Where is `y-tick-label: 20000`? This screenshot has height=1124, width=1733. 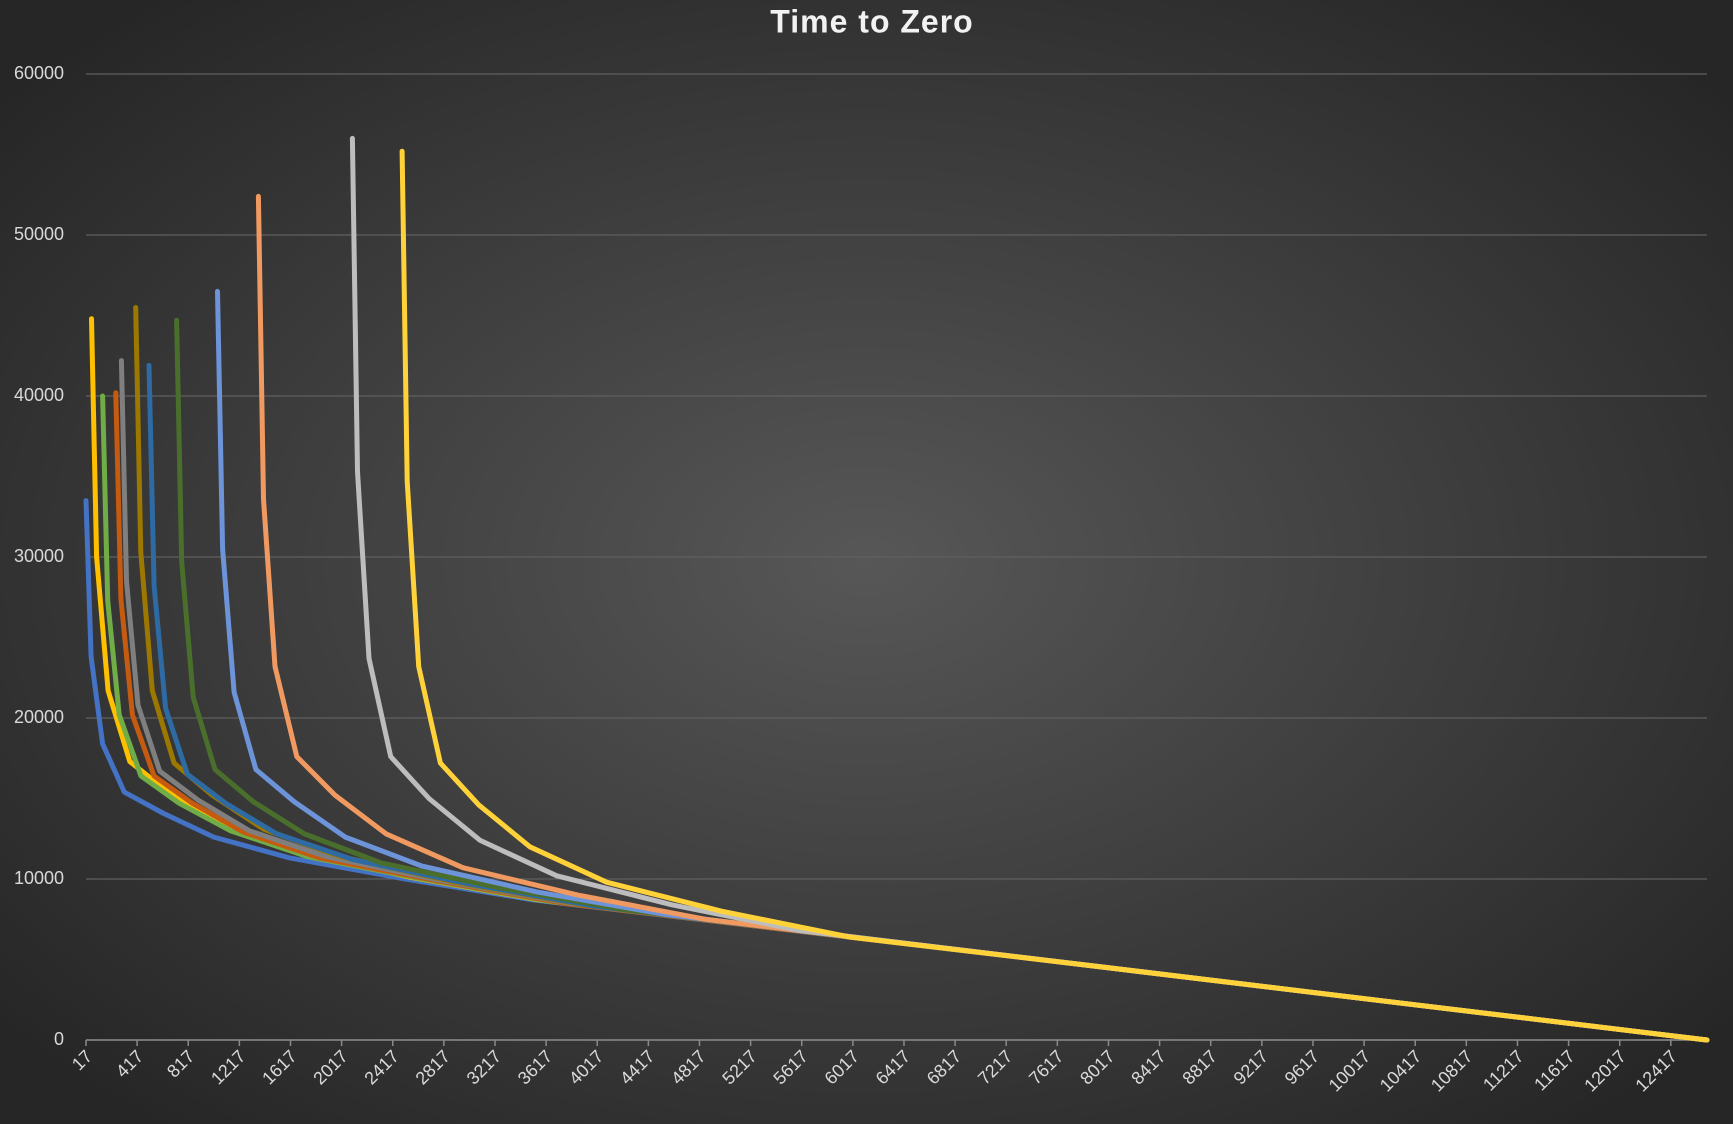
y-tick-label: 20000 is located at coordinates (39, 717).